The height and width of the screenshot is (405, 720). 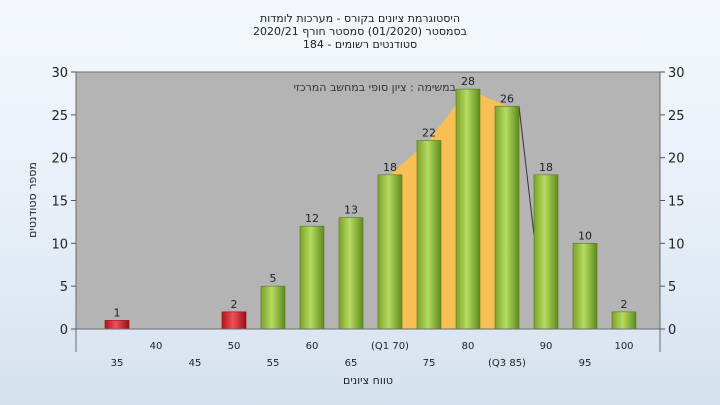 What do you see at coordinates (312, 218) in the screenshot?
I see `data-label-60: 12` at bounding box center [312, 218].